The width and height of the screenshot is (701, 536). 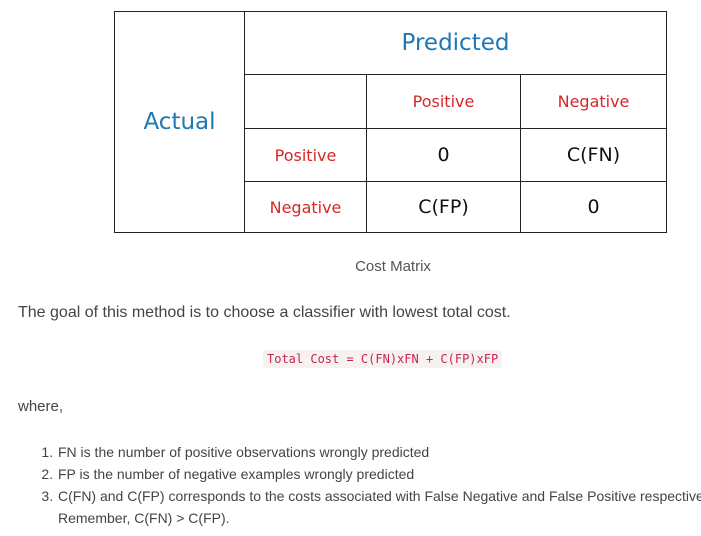 I want to click on cost-cell-tn: 0, so click(x=593, y=207).